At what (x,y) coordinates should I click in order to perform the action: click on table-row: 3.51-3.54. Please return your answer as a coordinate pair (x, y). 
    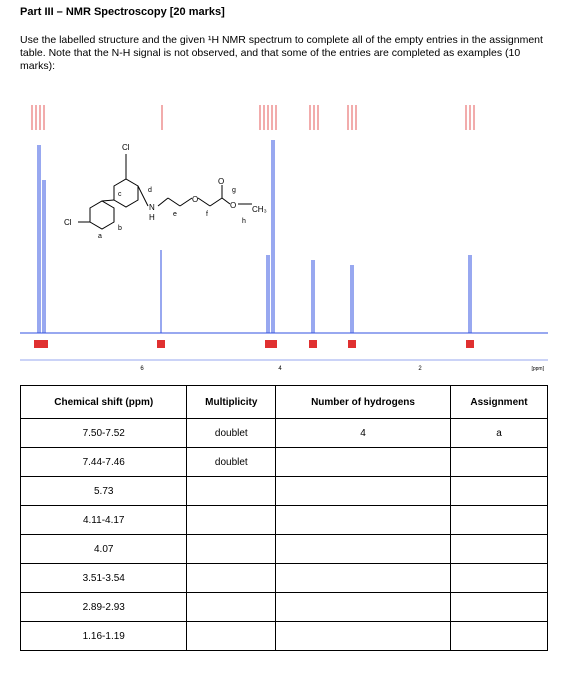
    Looking at the image, I should click on (284, 578).